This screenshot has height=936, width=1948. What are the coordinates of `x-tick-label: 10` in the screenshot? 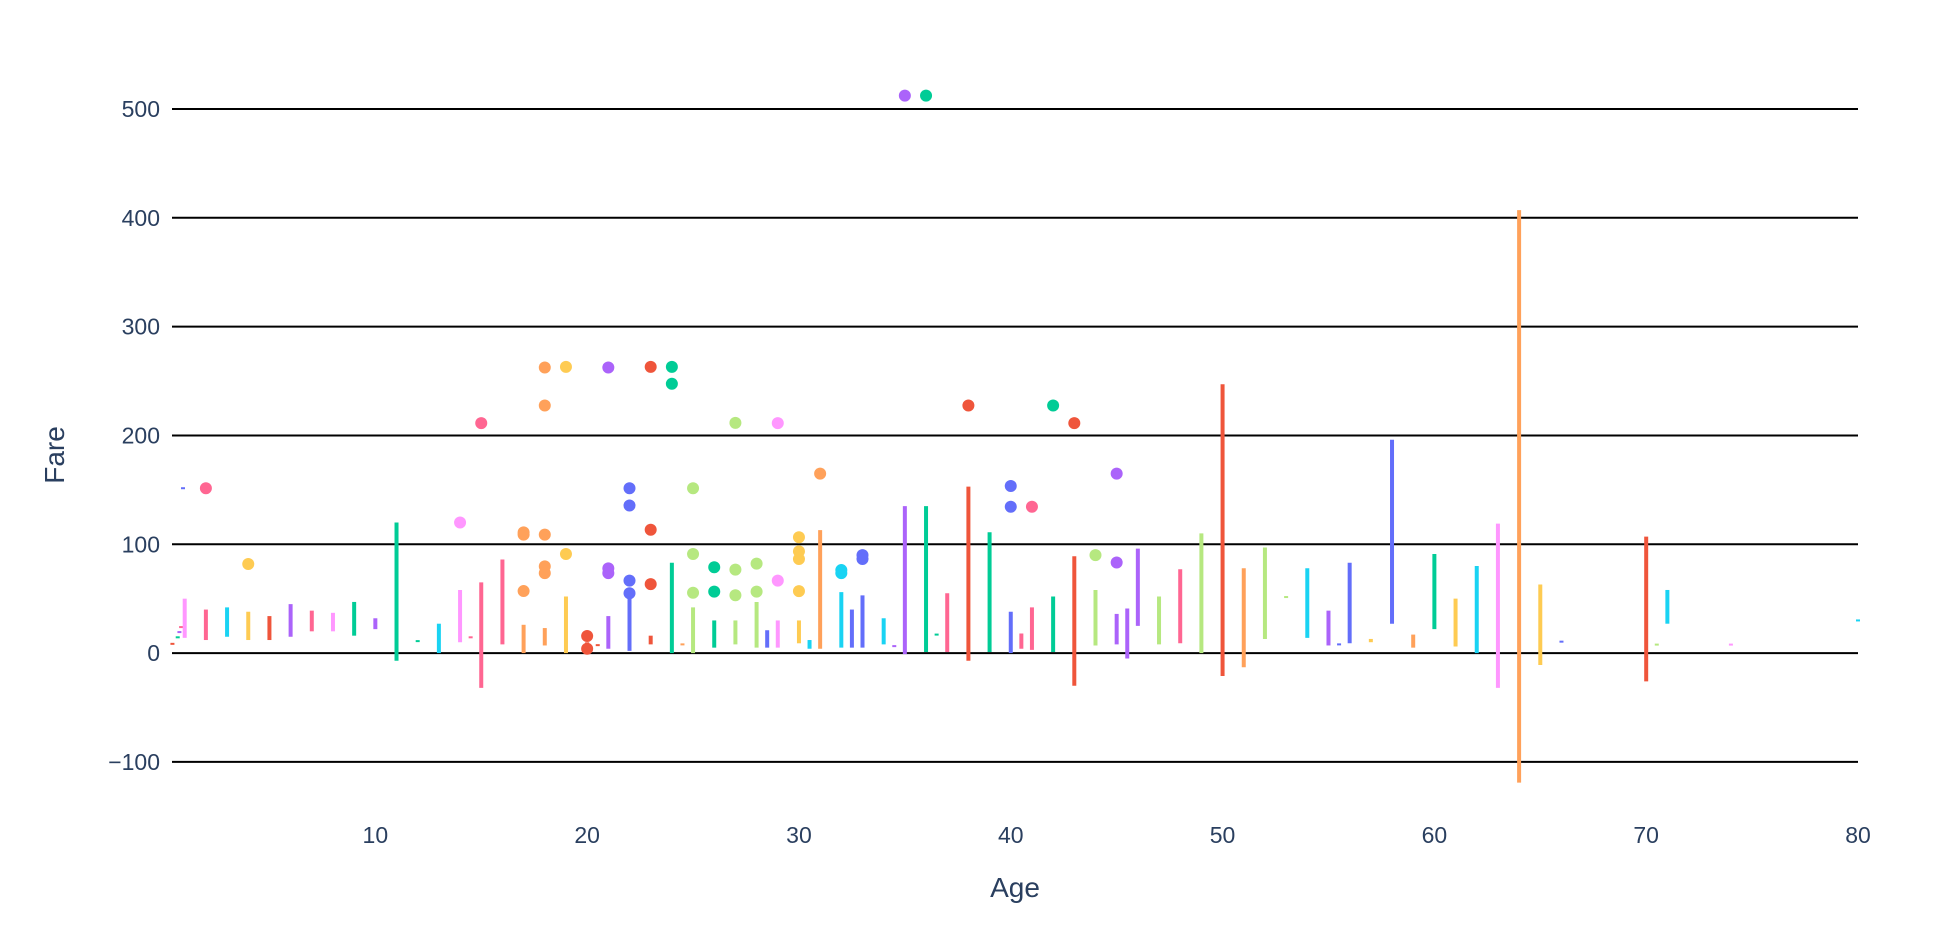 It's located at (376, 835).